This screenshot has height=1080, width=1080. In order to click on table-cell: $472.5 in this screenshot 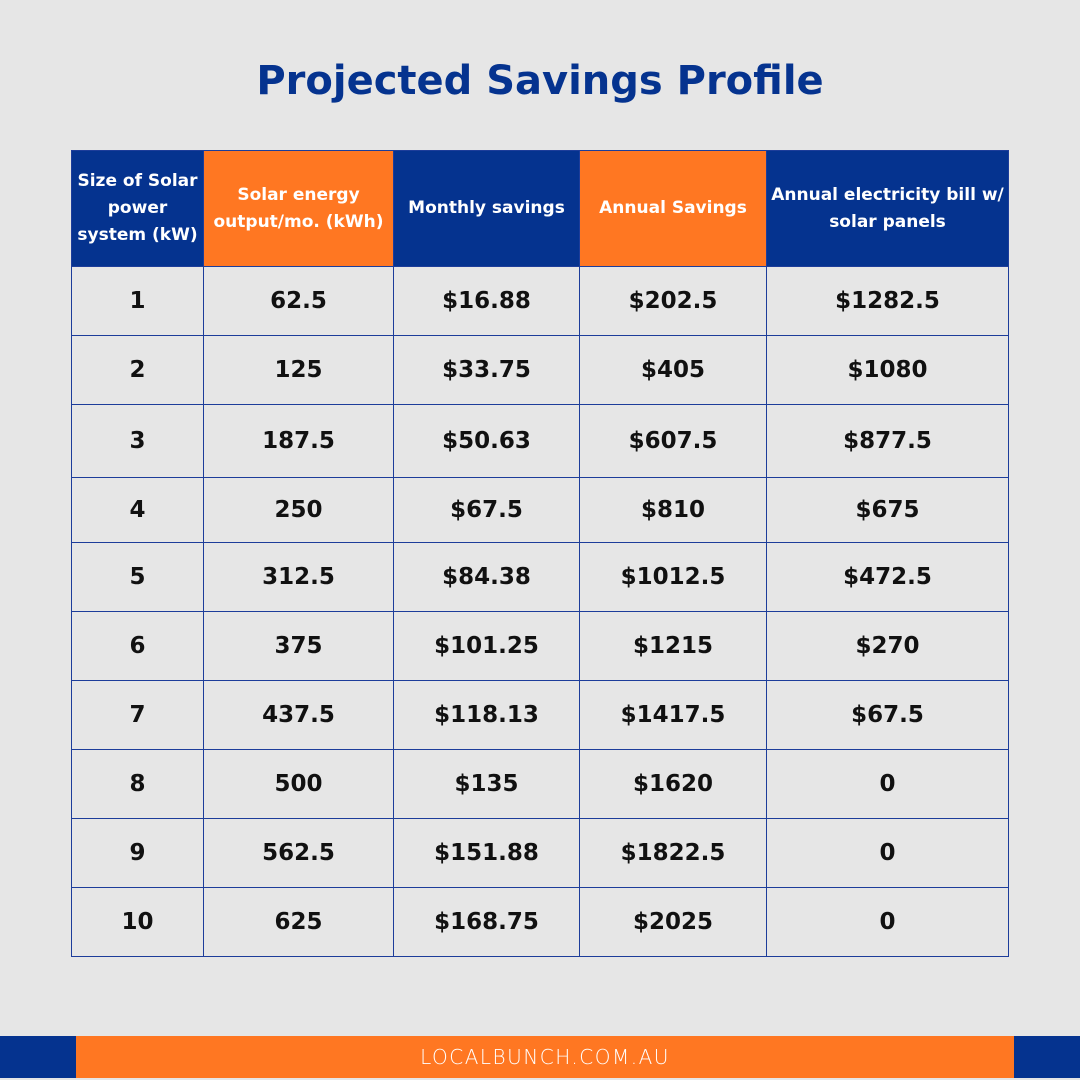, I will do `click(887, 577)`.